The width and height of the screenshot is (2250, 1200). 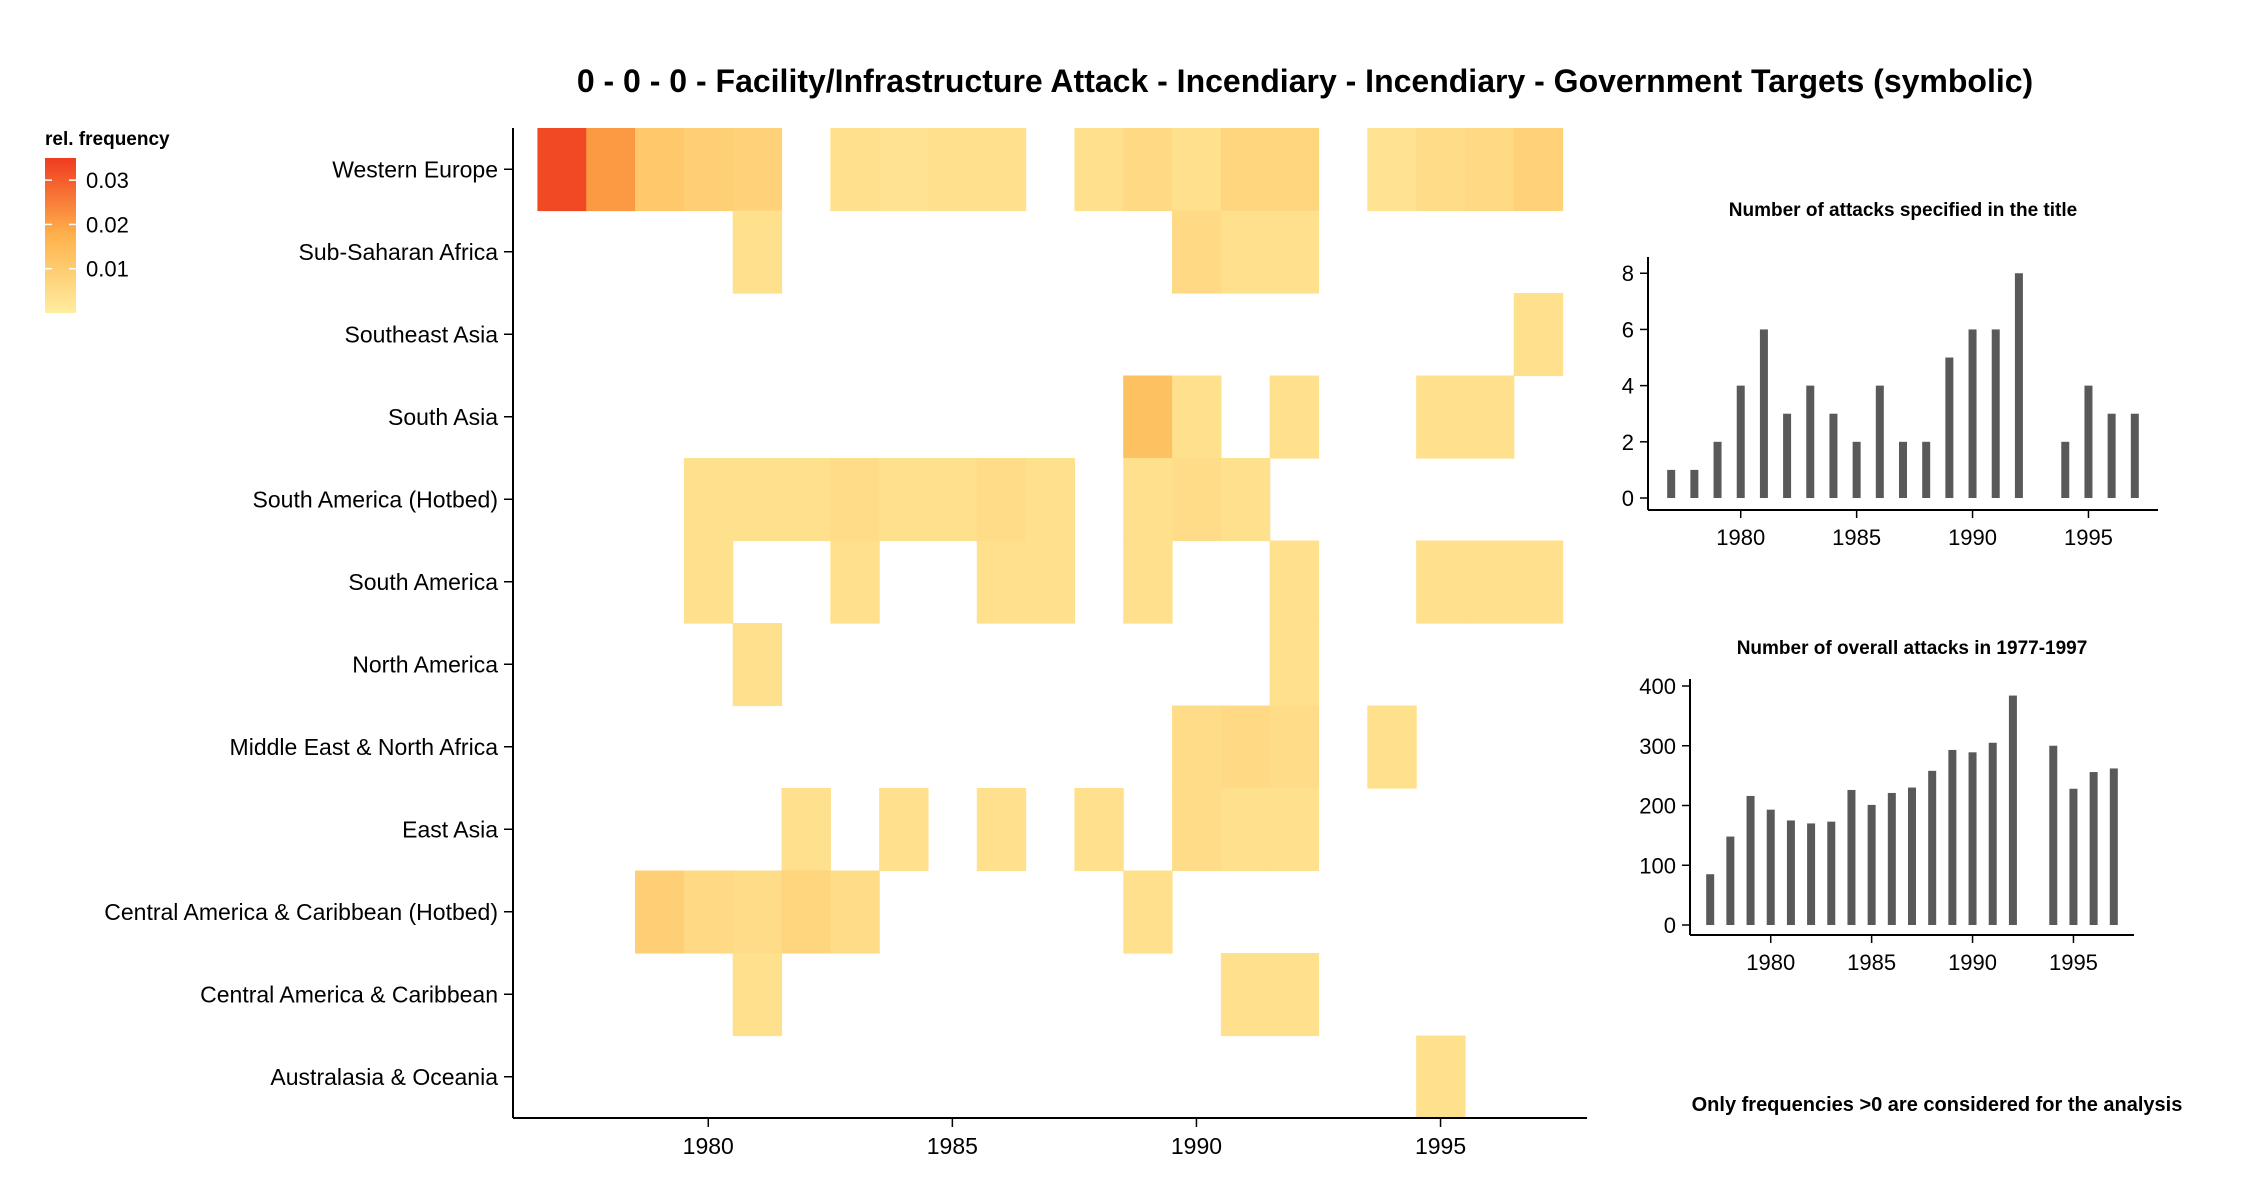 What do you see at coordinates (1670, 925) in the screenshot?
I see `y-tick-label: 0` at bounding box center [1670, 925].